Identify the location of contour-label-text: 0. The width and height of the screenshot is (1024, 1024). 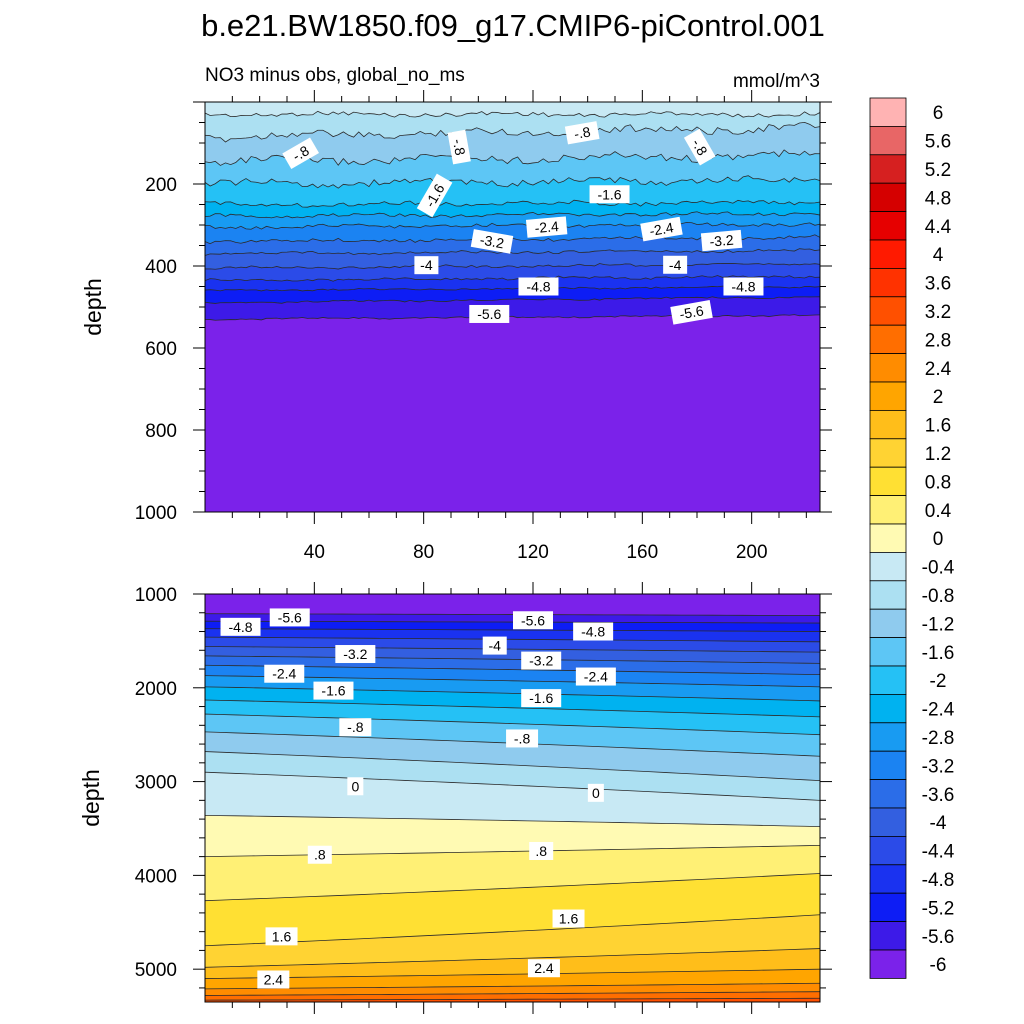
(596, 793).